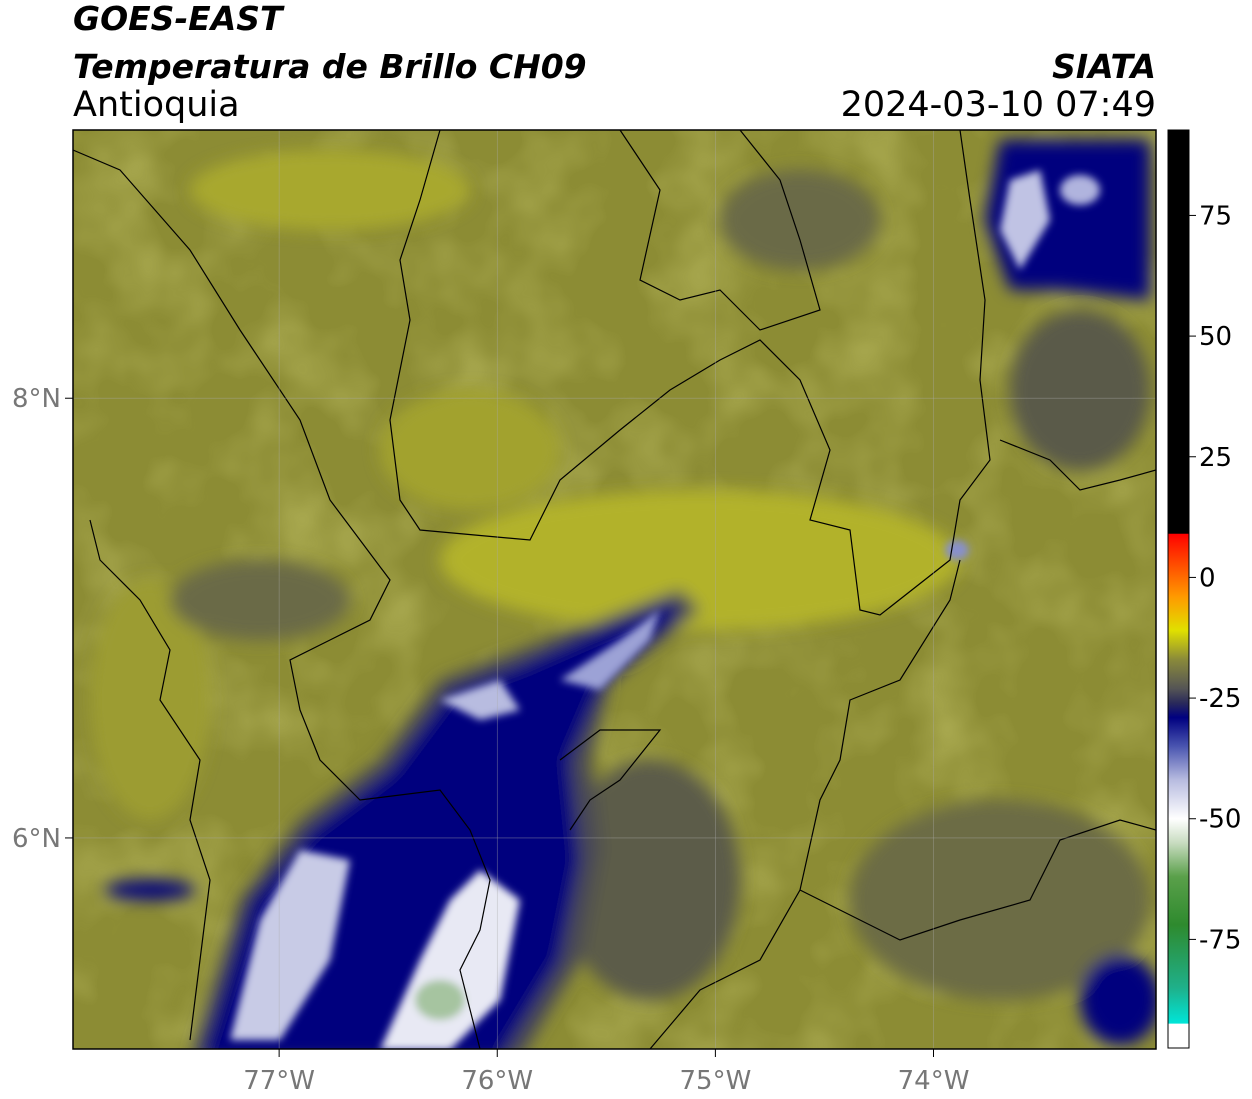  I want to click on colorbar-ticks: 75 50 25 0 -25 -50 -75, so click(1215, 578).